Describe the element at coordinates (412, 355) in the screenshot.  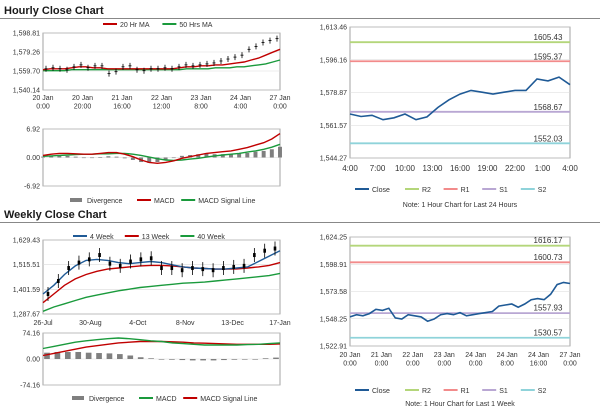
I see `weekly-pivot-xtick: 22 Jan` at that location.